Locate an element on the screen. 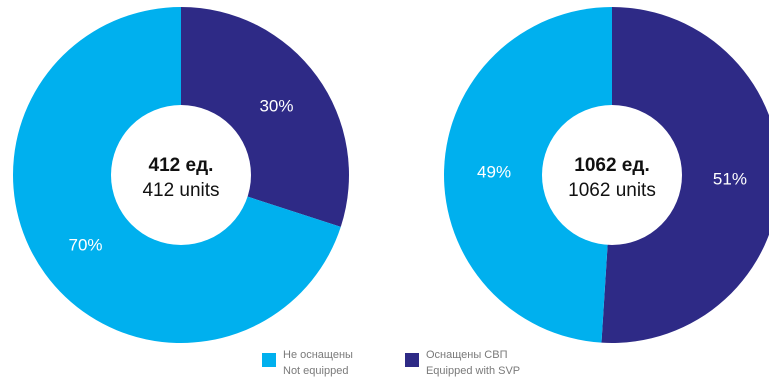  slice-label: 51% is located at coordinates (730, 179).